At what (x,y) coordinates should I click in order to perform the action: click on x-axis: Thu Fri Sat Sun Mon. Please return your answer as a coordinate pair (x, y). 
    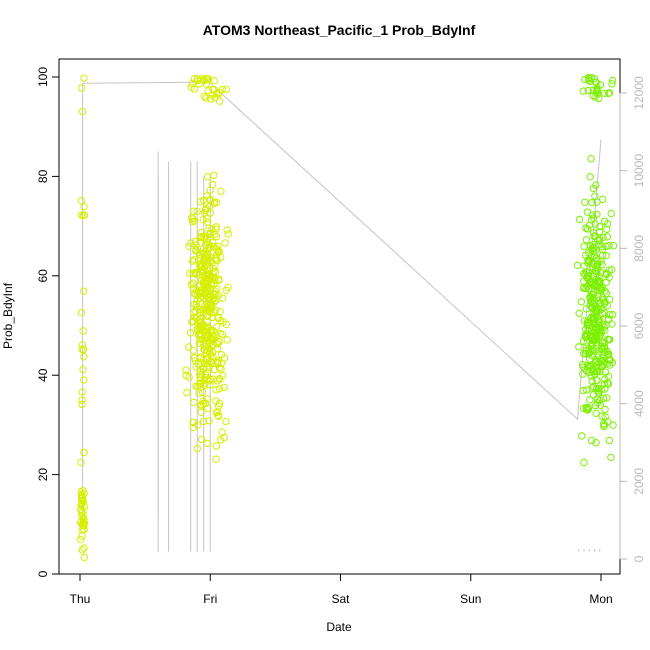
    Looking at the image, I should click on (341, 589).